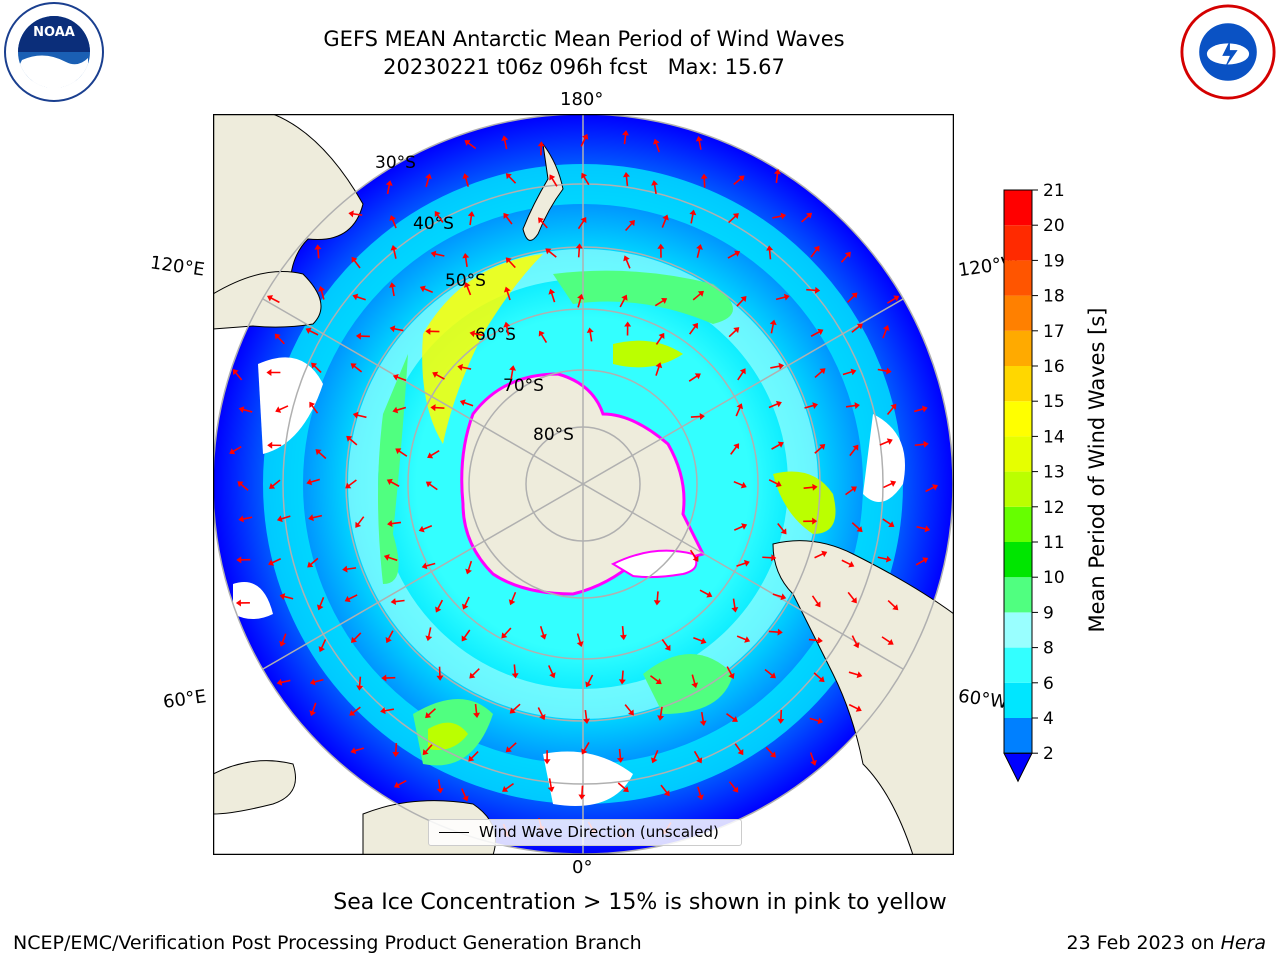 The image size is (1280, 960). Describe the element at coordinates (1048, 754) in the screenshot. I see `colorbar-tick-label: 2` at that location.